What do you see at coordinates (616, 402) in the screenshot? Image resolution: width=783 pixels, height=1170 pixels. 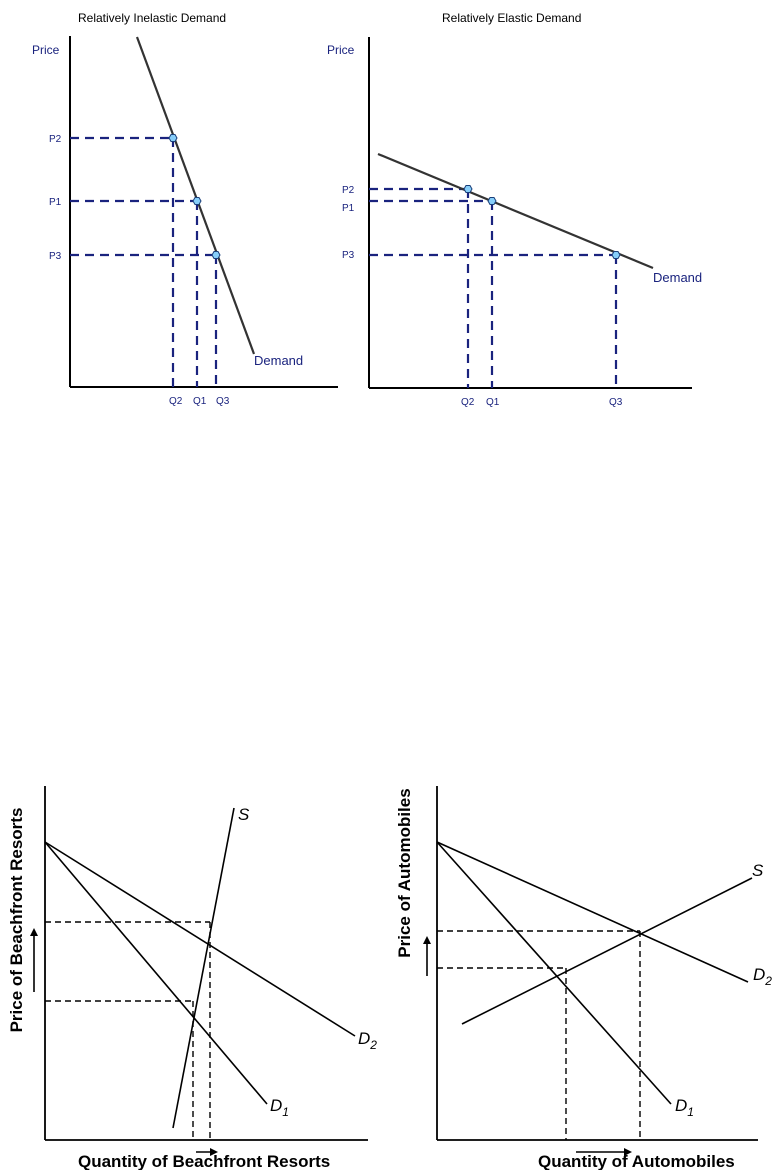 I see `elastic-q3-label: Q3` at bounding box center [616, 402].